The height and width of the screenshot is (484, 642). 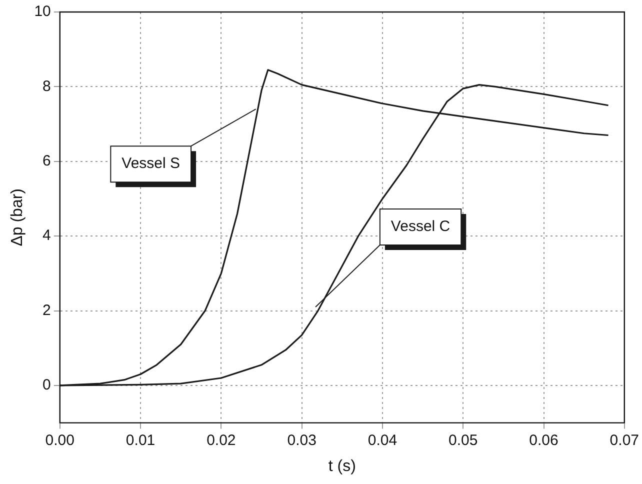 I want to click on x-tick-label: 0.06, so click(x=543, y=440).